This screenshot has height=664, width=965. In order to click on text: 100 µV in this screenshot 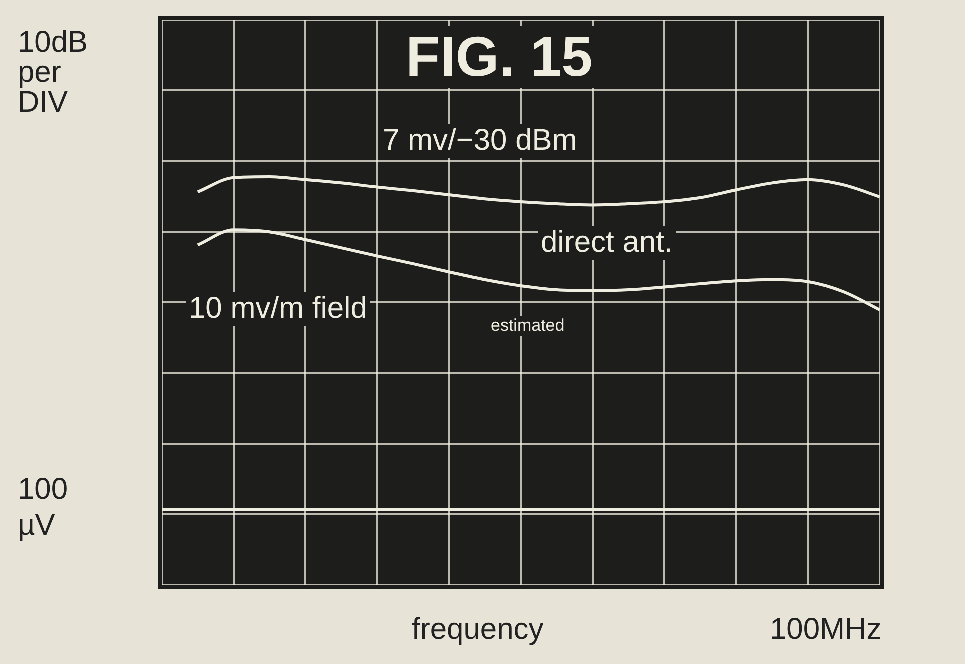, I will do `click(44, 508)`.